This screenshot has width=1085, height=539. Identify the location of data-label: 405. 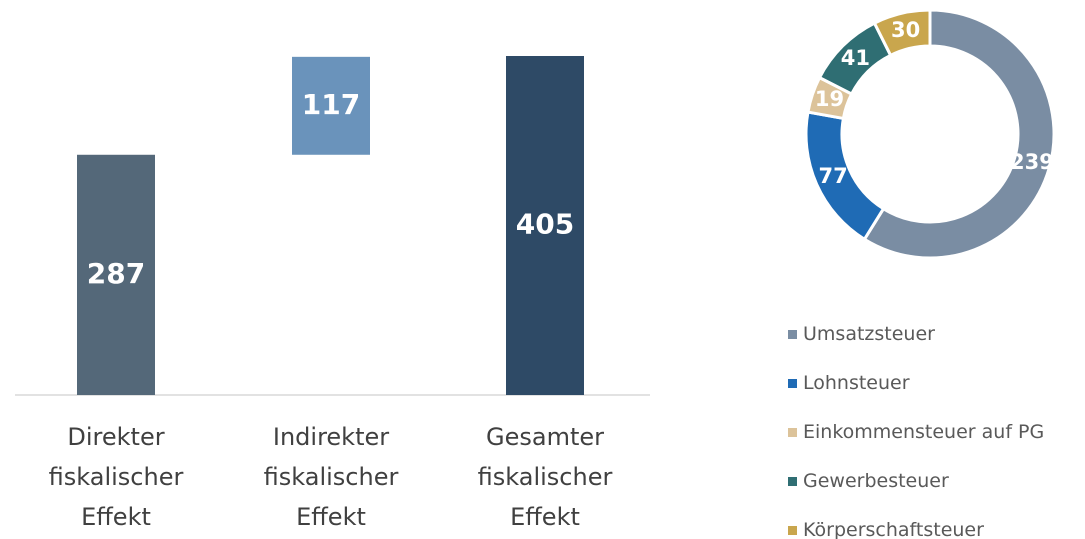
(545, 224).